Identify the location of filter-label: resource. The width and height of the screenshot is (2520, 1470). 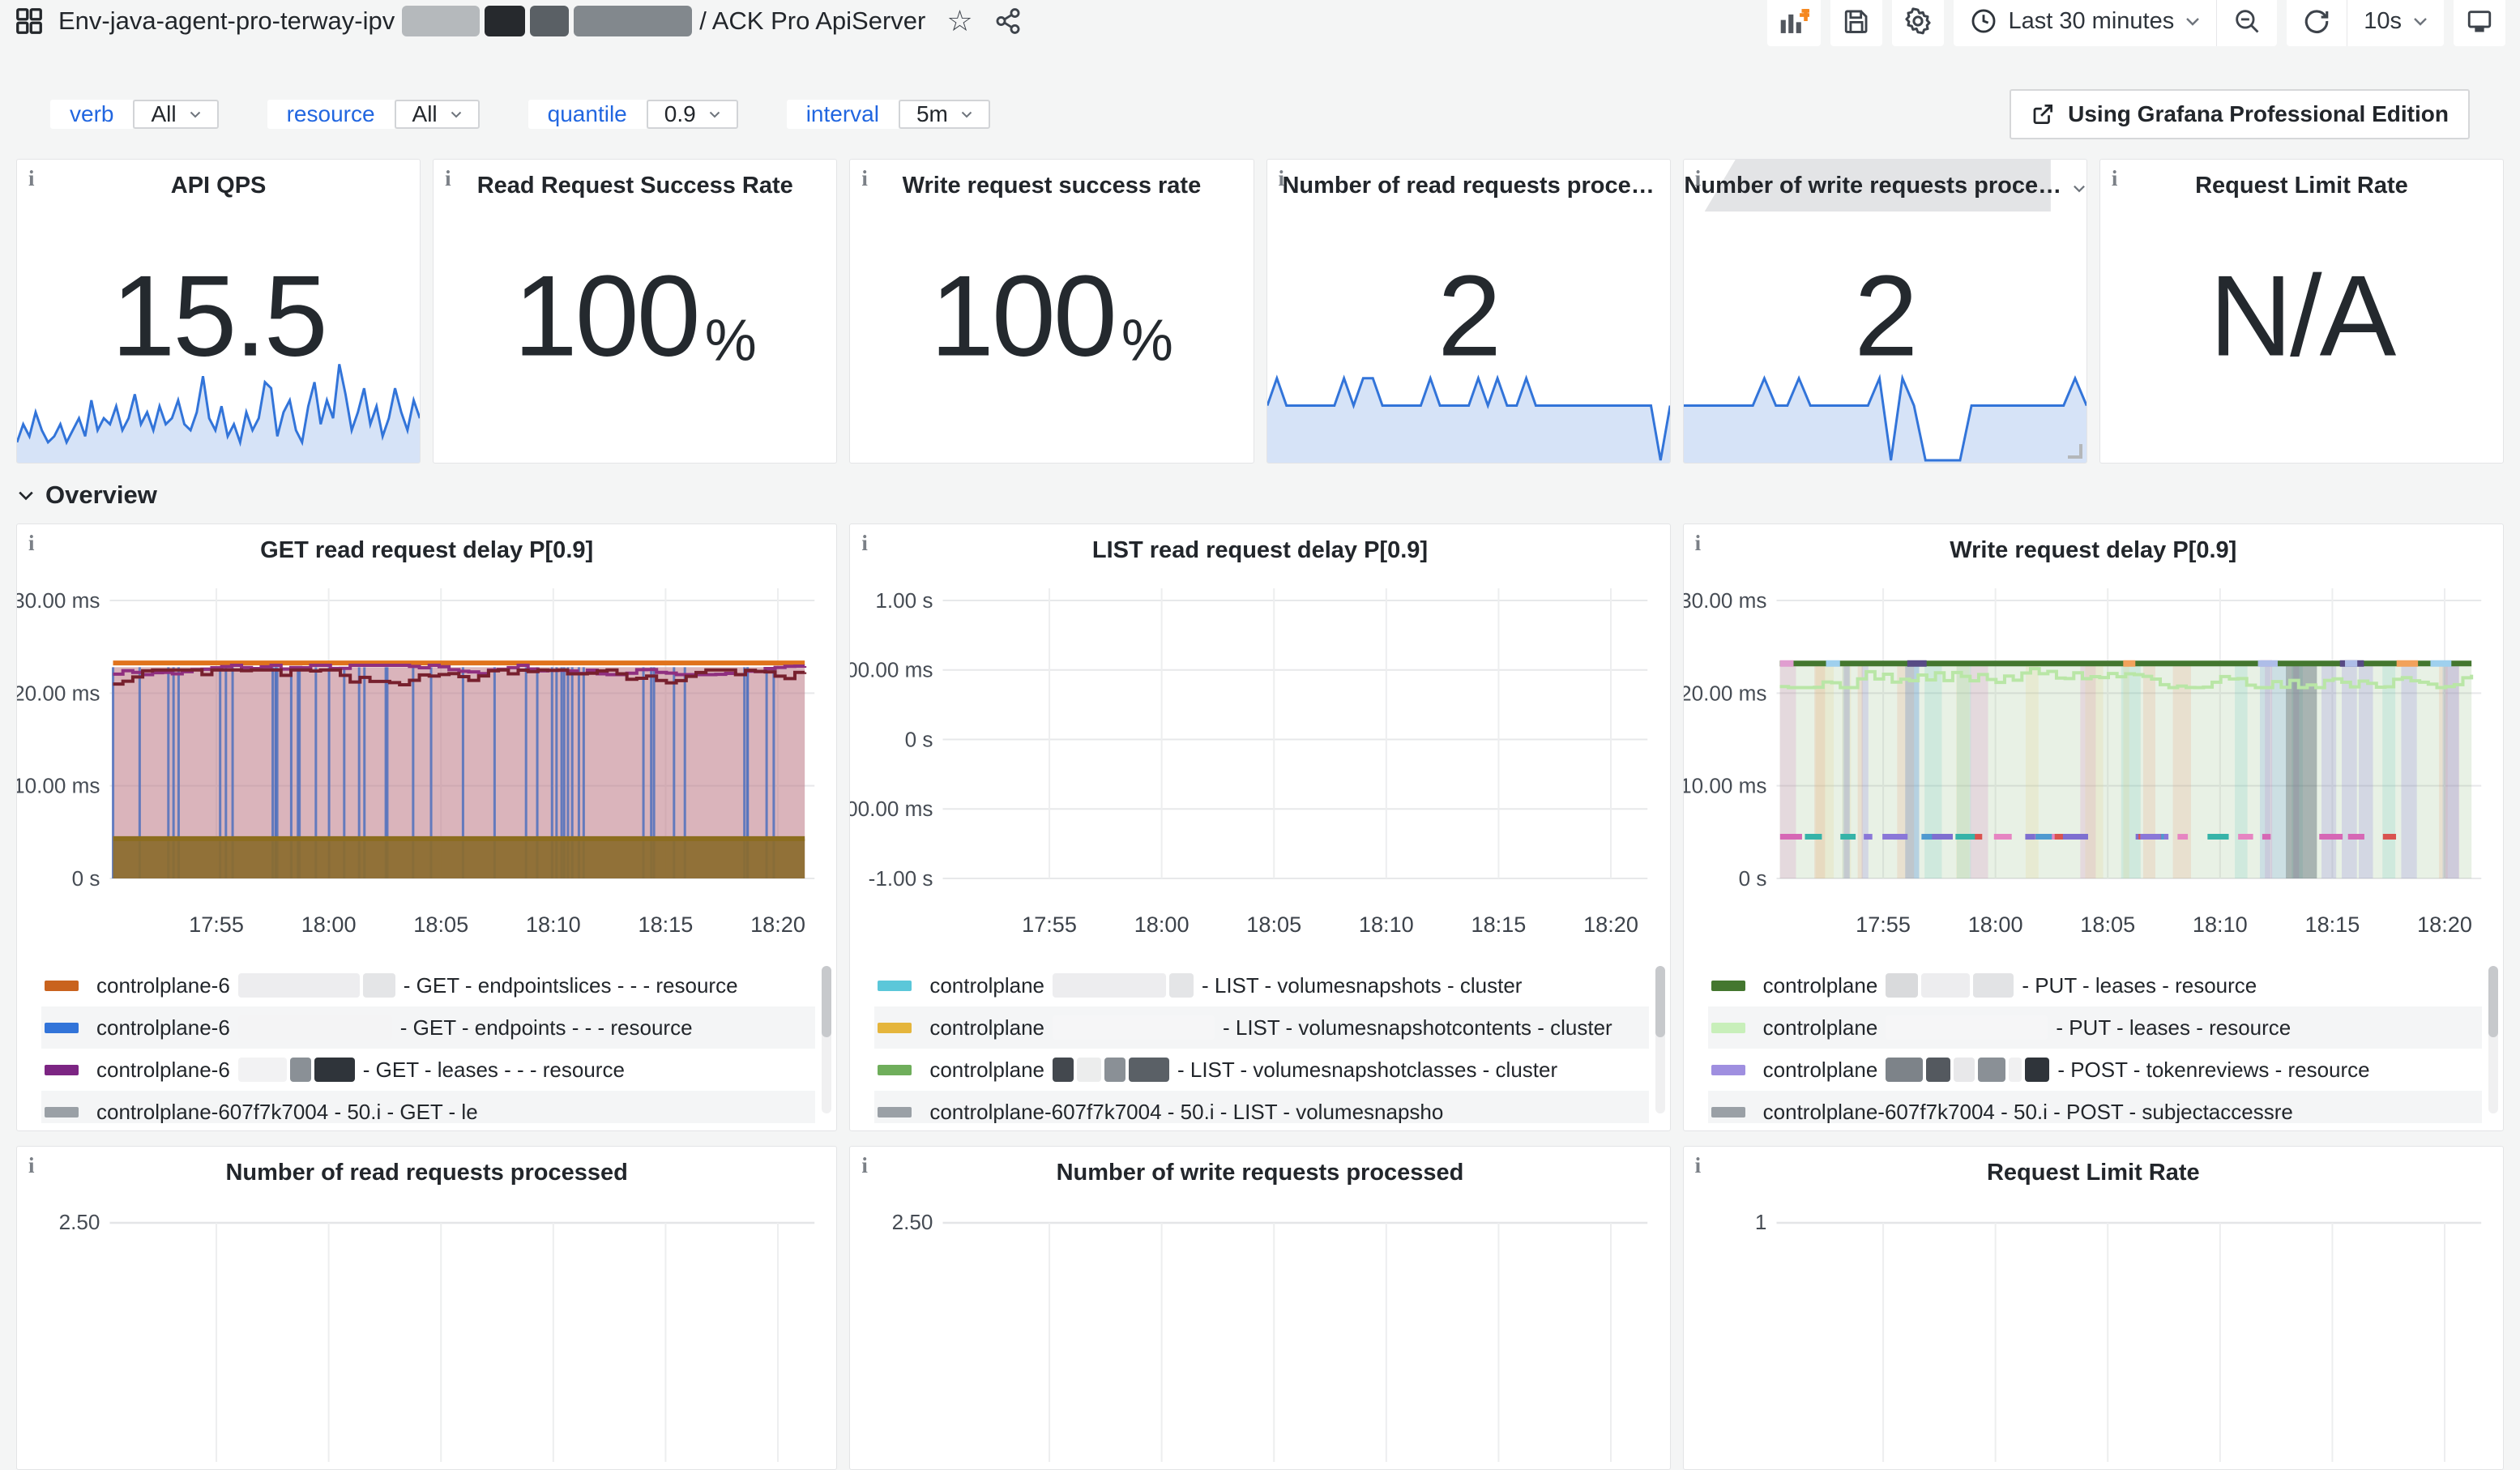
(331, 114).